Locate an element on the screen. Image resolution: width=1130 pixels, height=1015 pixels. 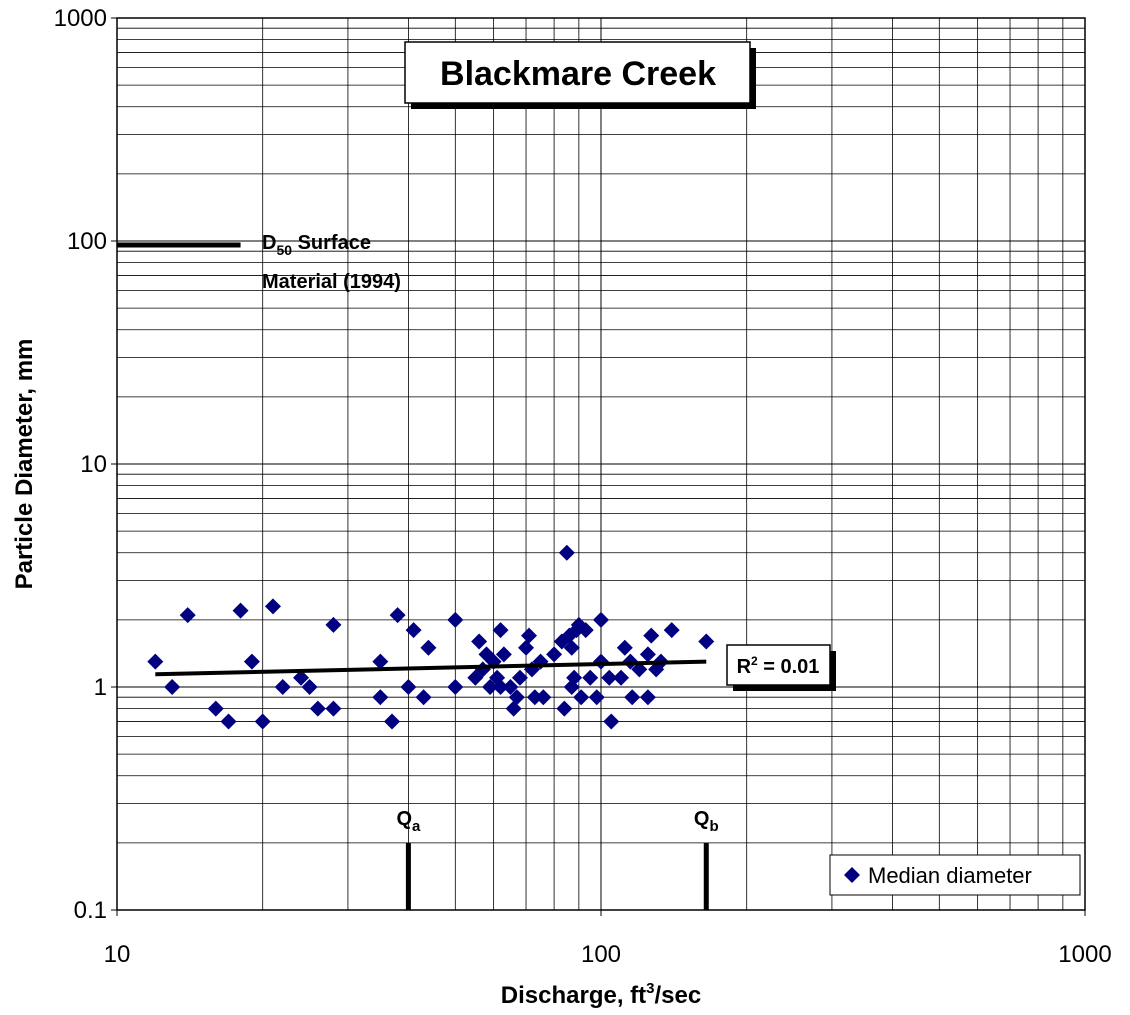
d50-label: Material (1994) is located at coordinates (331, 282).